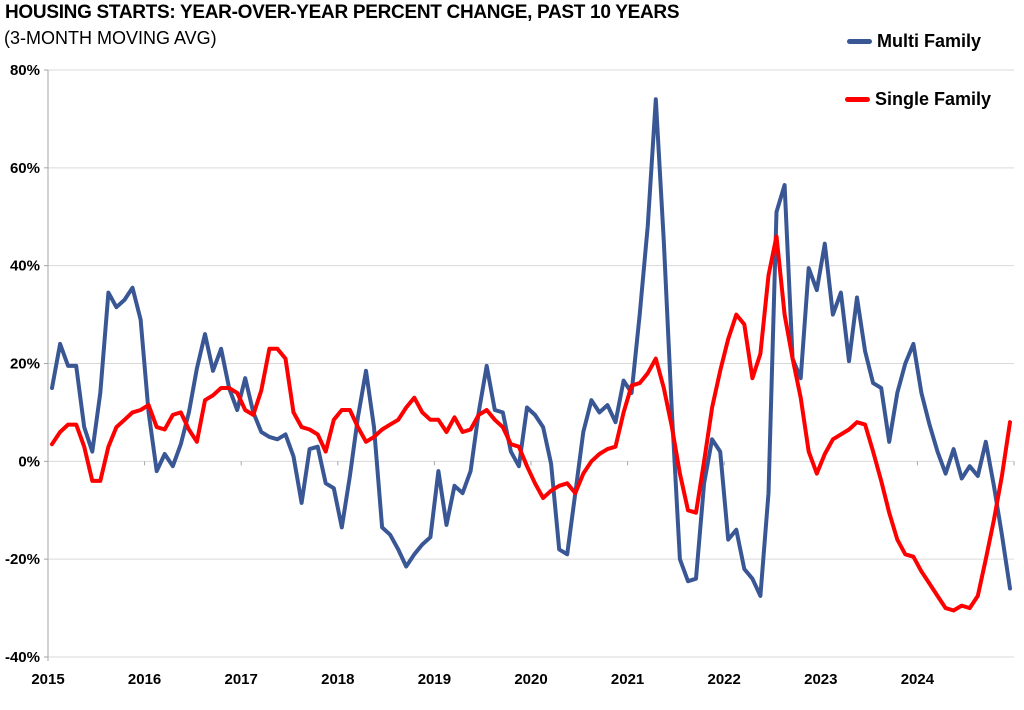 The image size is (1024, 710). Describe the element at coordinates (337, 679) in the screenshot. I see `x-axis-label: 2018` at that location.